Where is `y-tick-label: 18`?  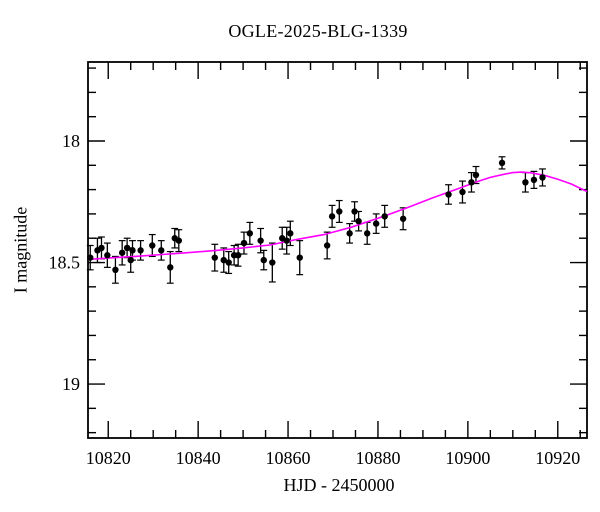
y-tick-label: 18 is located at coordinates (71, 141).